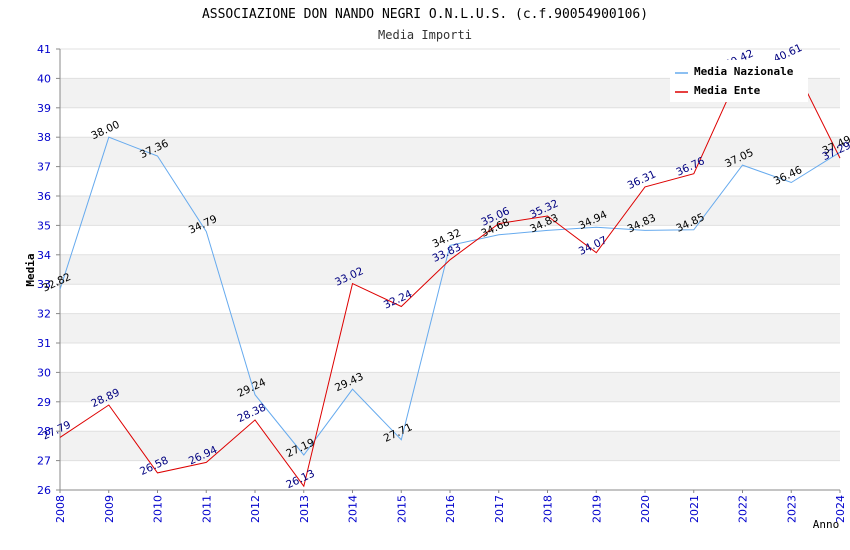  Describe the element at coordinates (44, 78) in the screenshot. I see `y-tick-label: 40` at that location.